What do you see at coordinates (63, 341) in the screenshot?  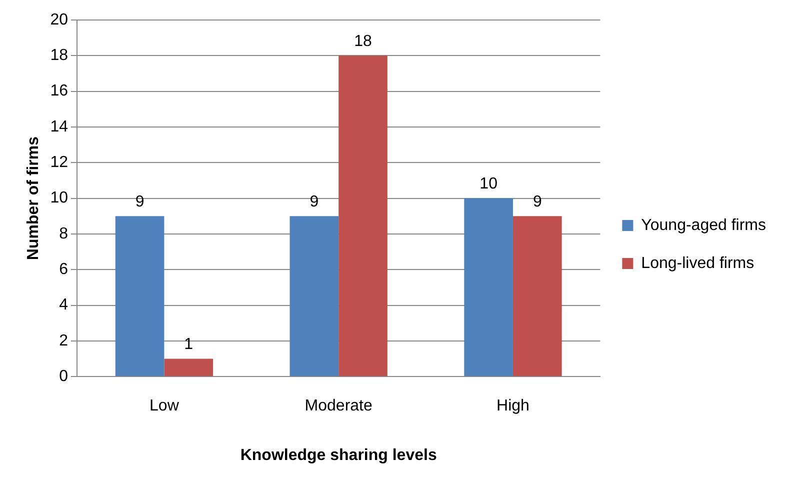 I see `y-tick-label: 2` at bounding box center [63, 341].